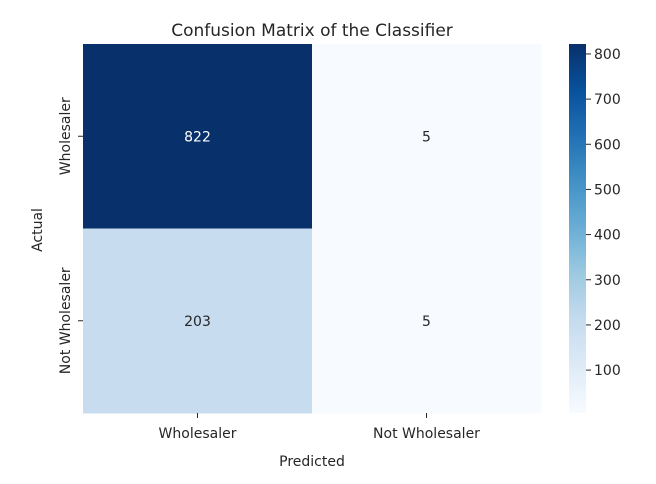  I want to click on colorbar-tick-label: 700, so click(607, 100).